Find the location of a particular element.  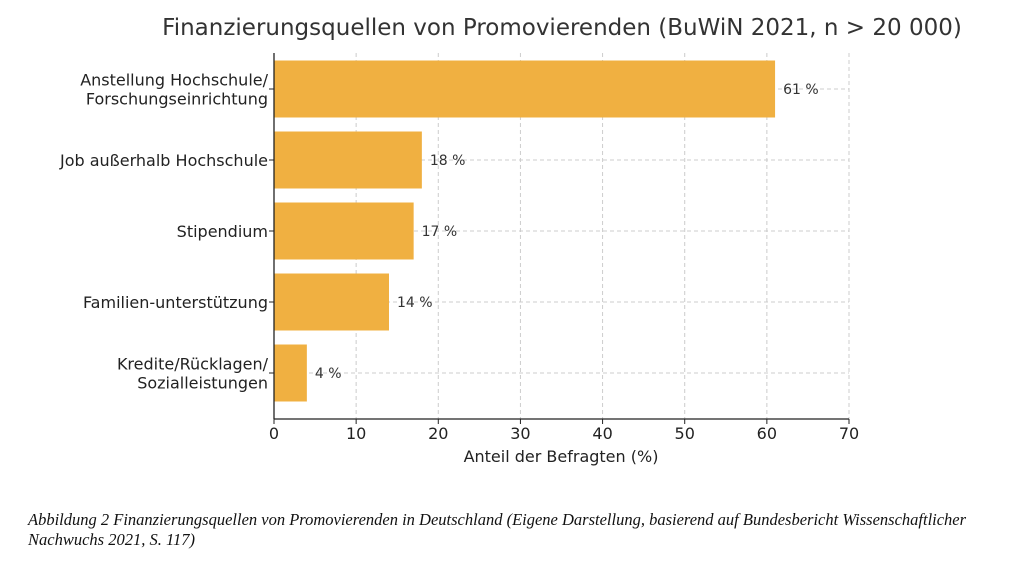

data-label: 61 % is located at coordinates (801, 90).